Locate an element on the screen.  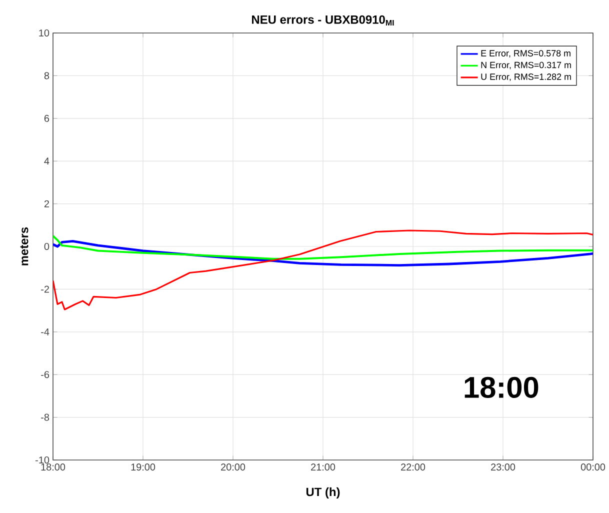
legend-label: N Error, RMS=0.317 m is located at coordinates (526, 66).